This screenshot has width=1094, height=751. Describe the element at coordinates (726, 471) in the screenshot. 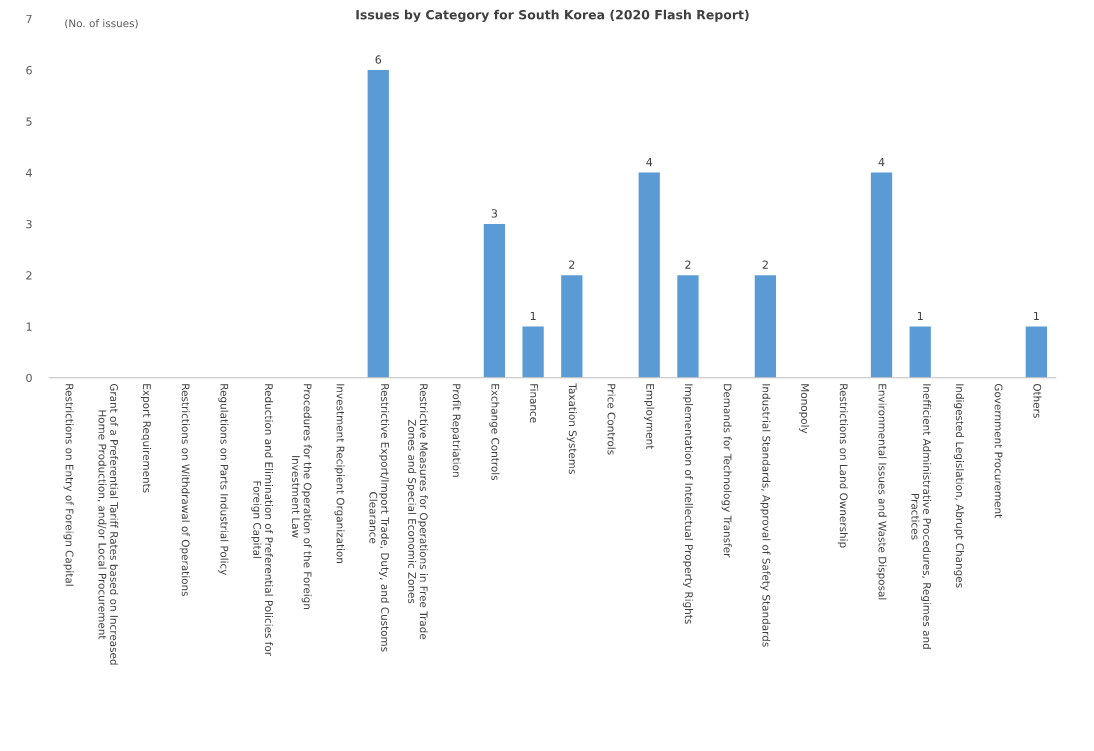

I see `x-tick-label: Demands for Technology Transfer` at that location.